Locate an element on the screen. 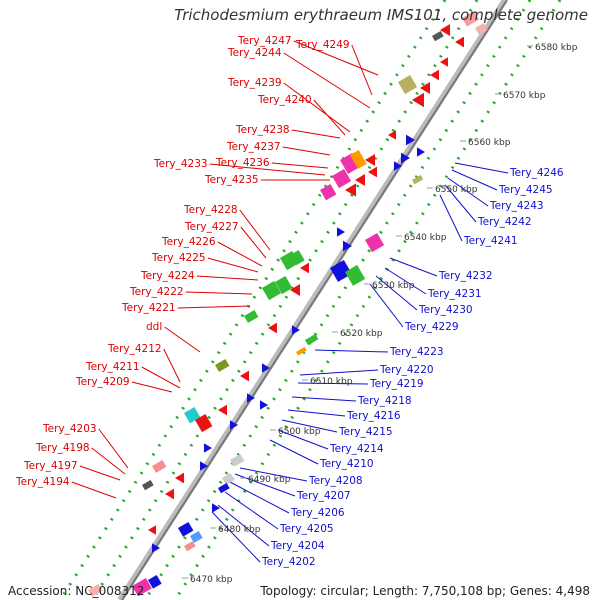  left-gene-label: Tery_4228 is located at coordinates (210, 210).